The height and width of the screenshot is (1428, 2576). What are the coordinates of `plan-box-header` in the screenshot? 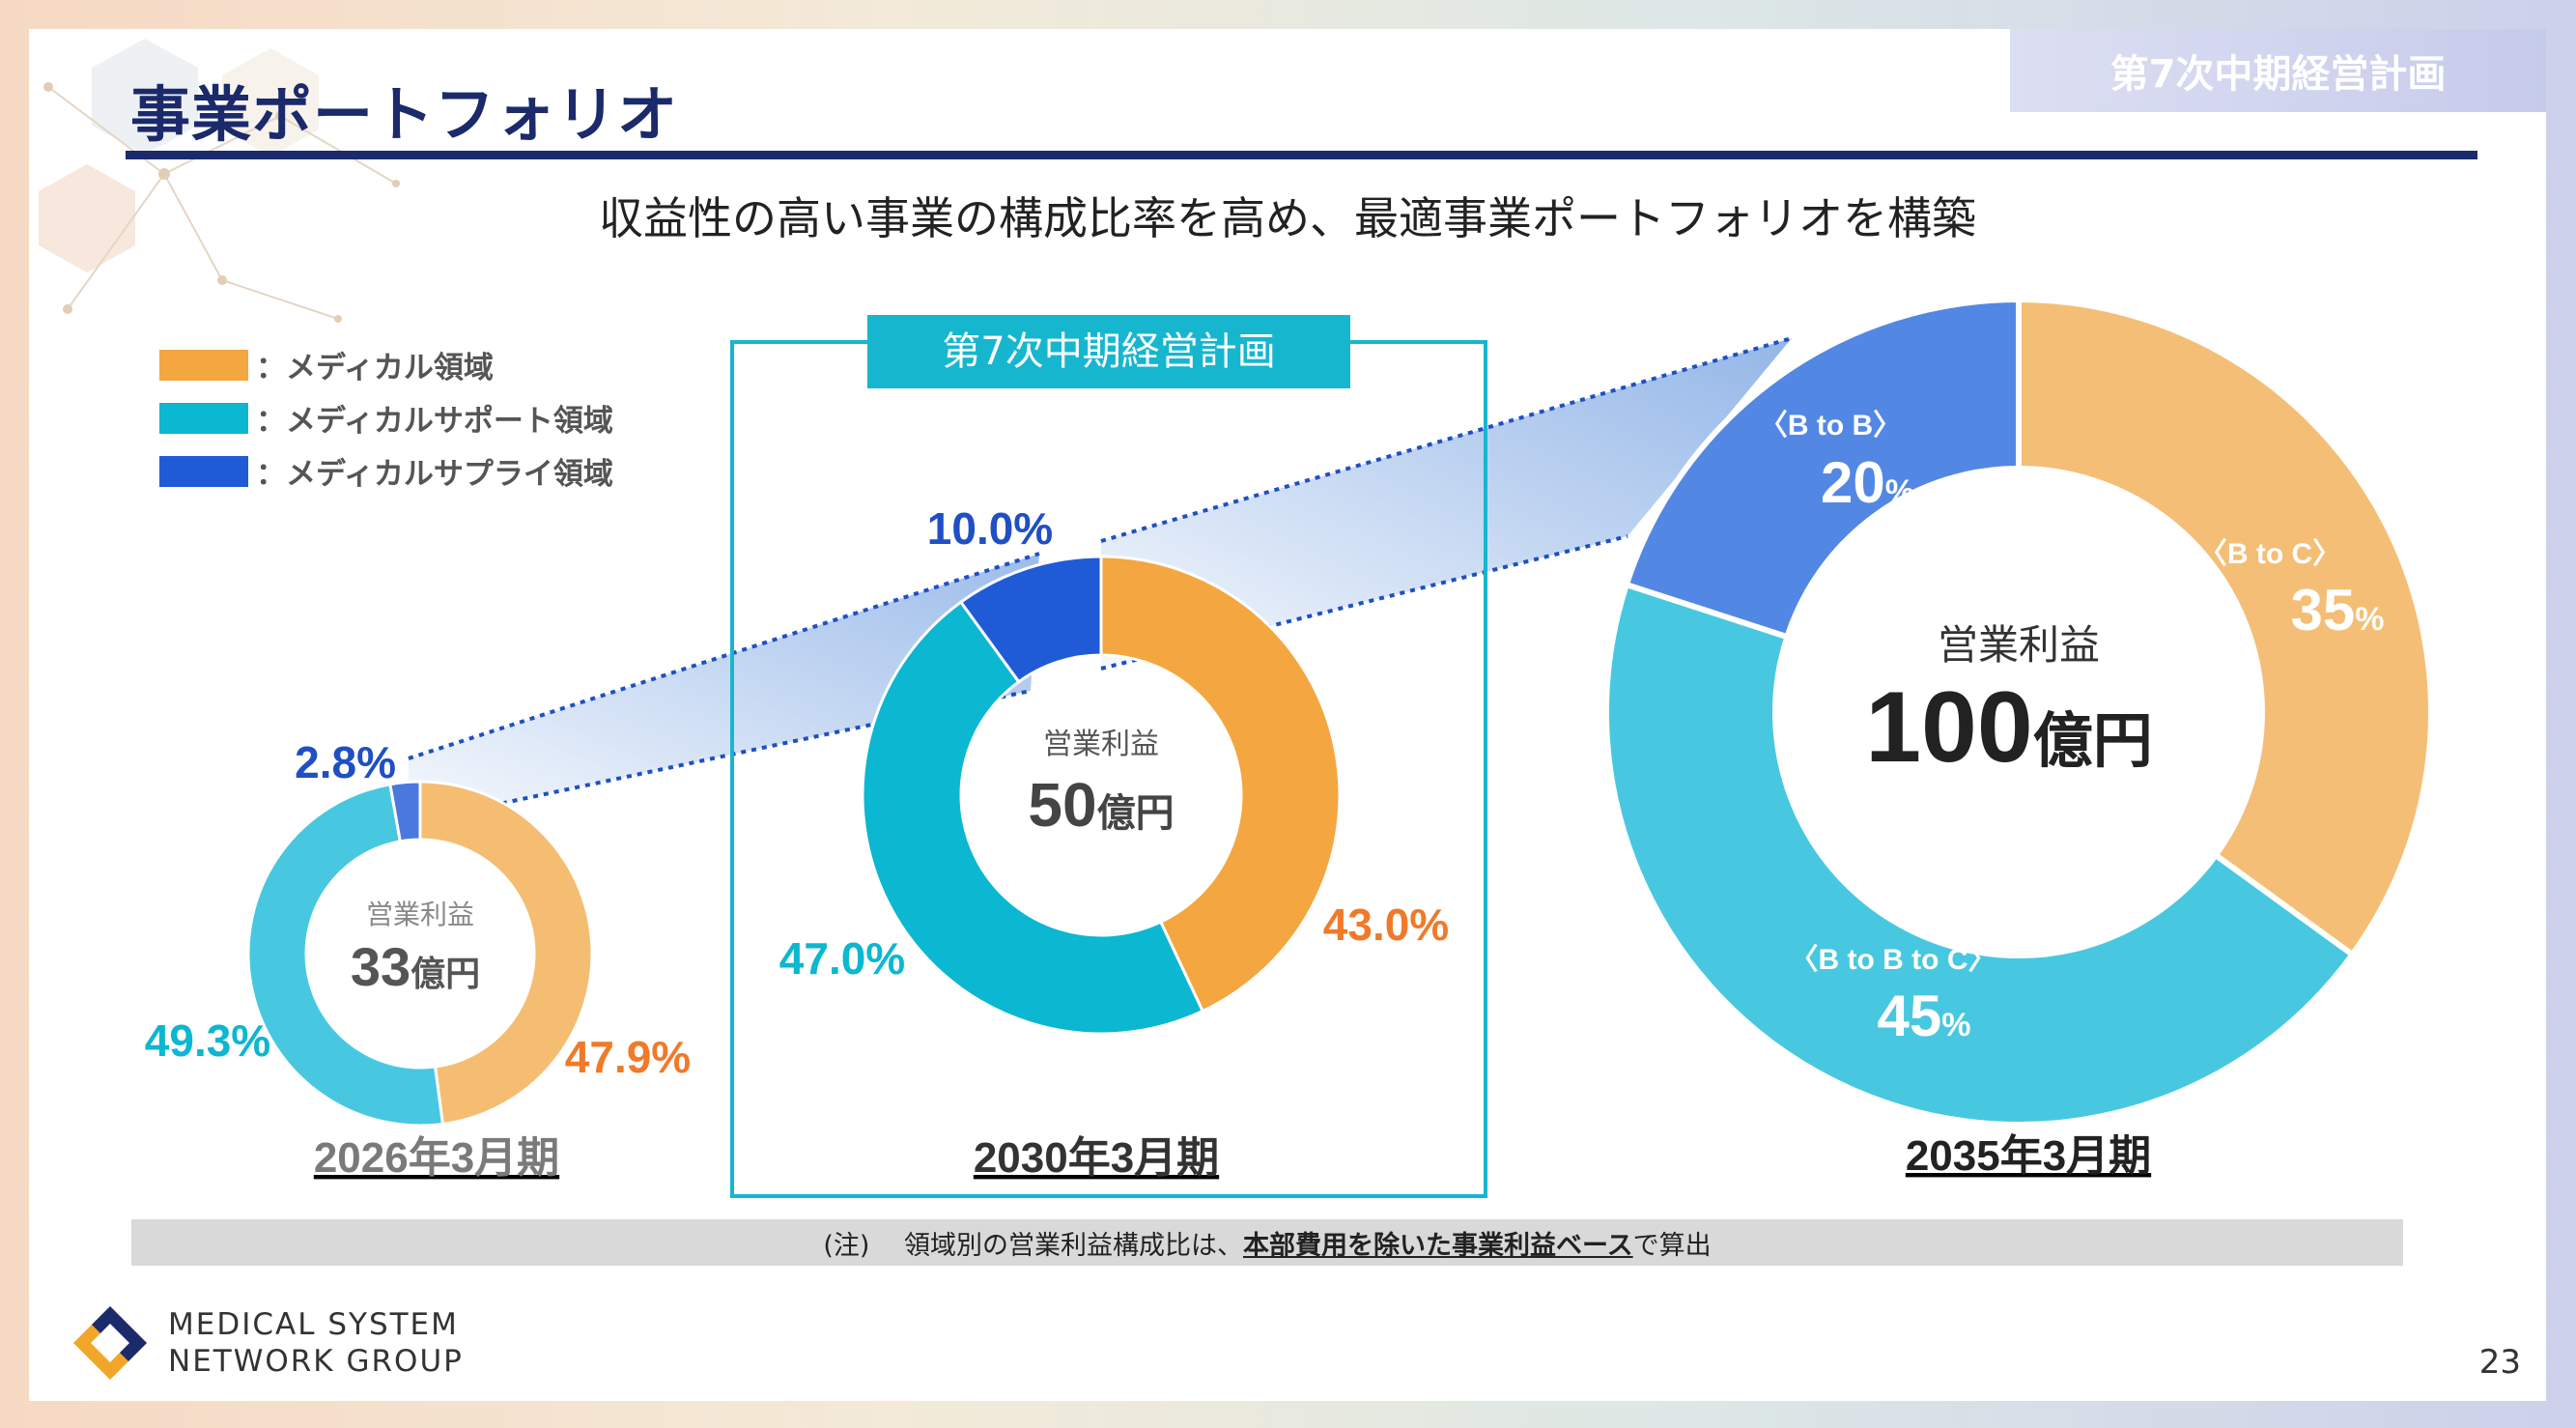 It's located at (1108, 351).